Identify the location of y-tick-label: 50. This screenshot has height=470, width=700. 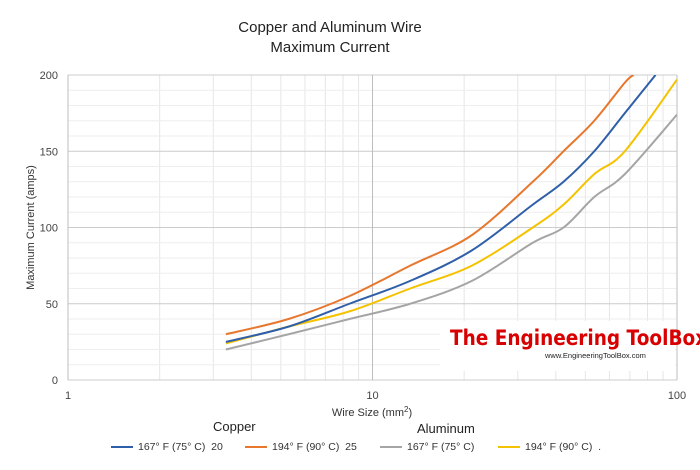
(52, 305).